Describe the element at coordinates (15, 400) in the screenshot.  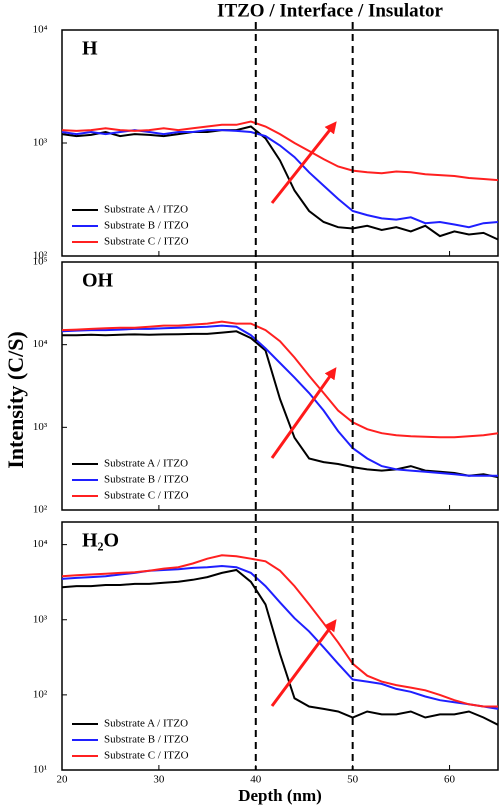
I see `y-axis-label: Intensity (C/S)` at that location.